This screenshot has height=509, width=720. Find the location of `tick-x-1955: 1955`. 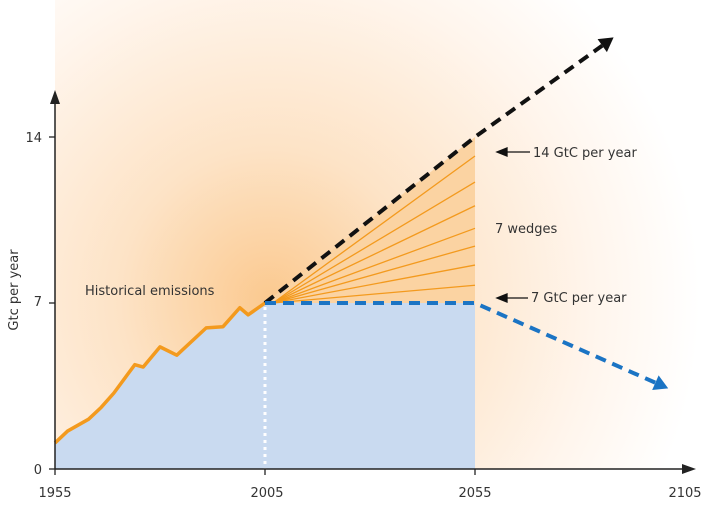

tick-x-1955: 1955 is located at coordinates (54, 493).